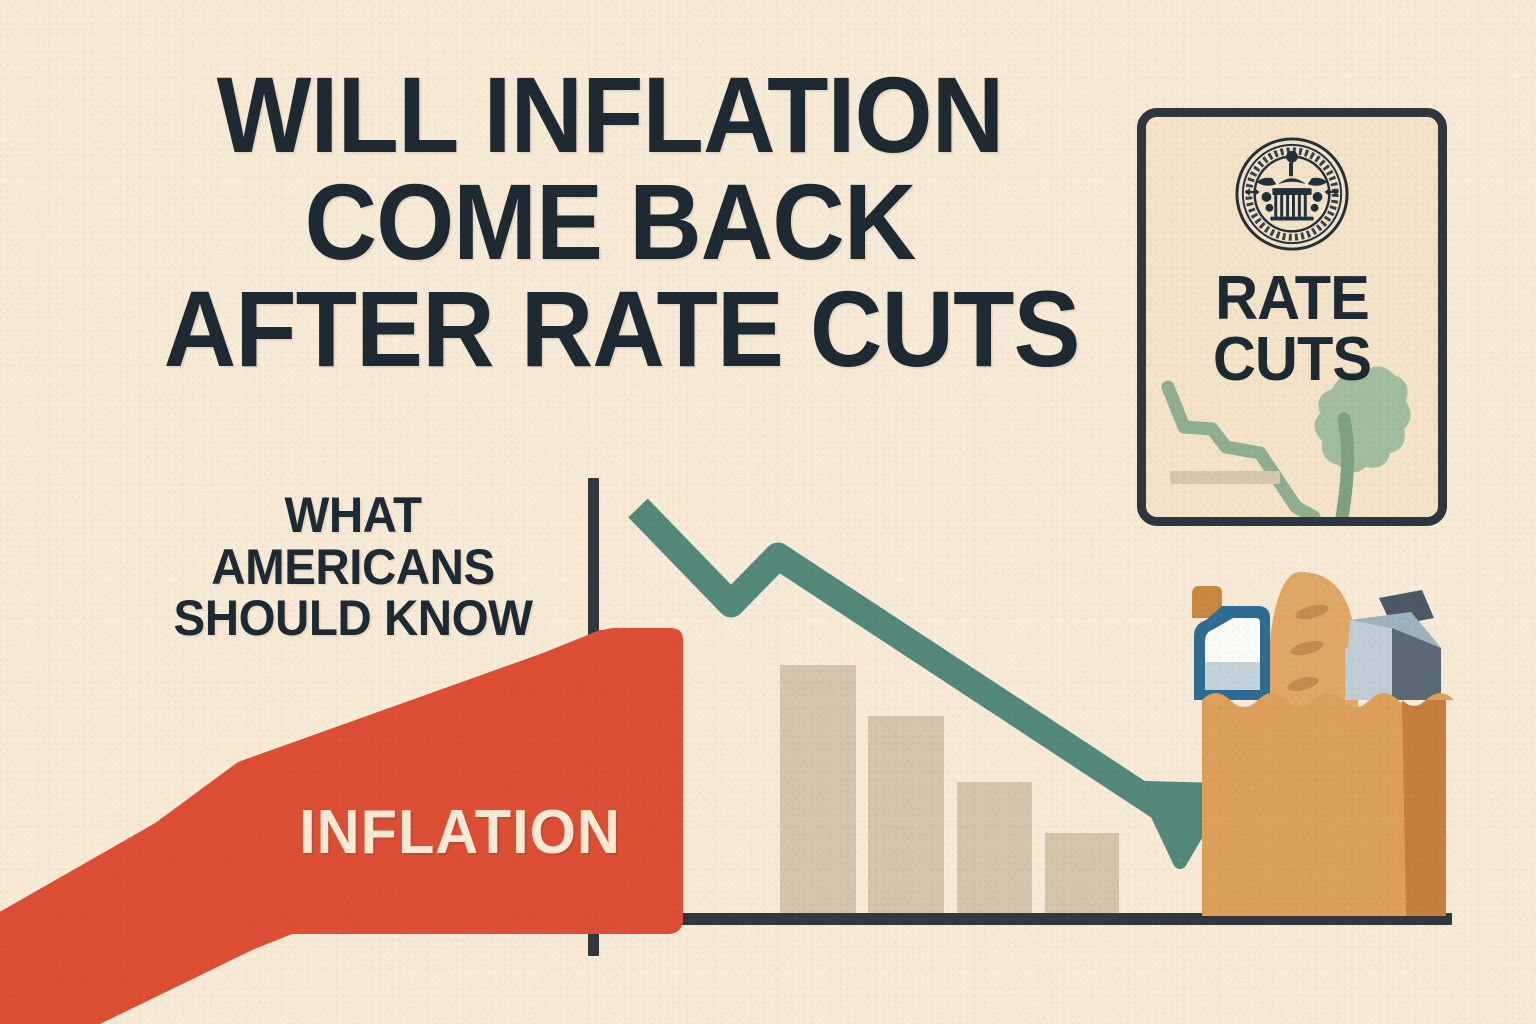  Describe the element at coordinates (610, 114) in the screenshot. I see `headline-line-1: WILL INFLATION` at that location.